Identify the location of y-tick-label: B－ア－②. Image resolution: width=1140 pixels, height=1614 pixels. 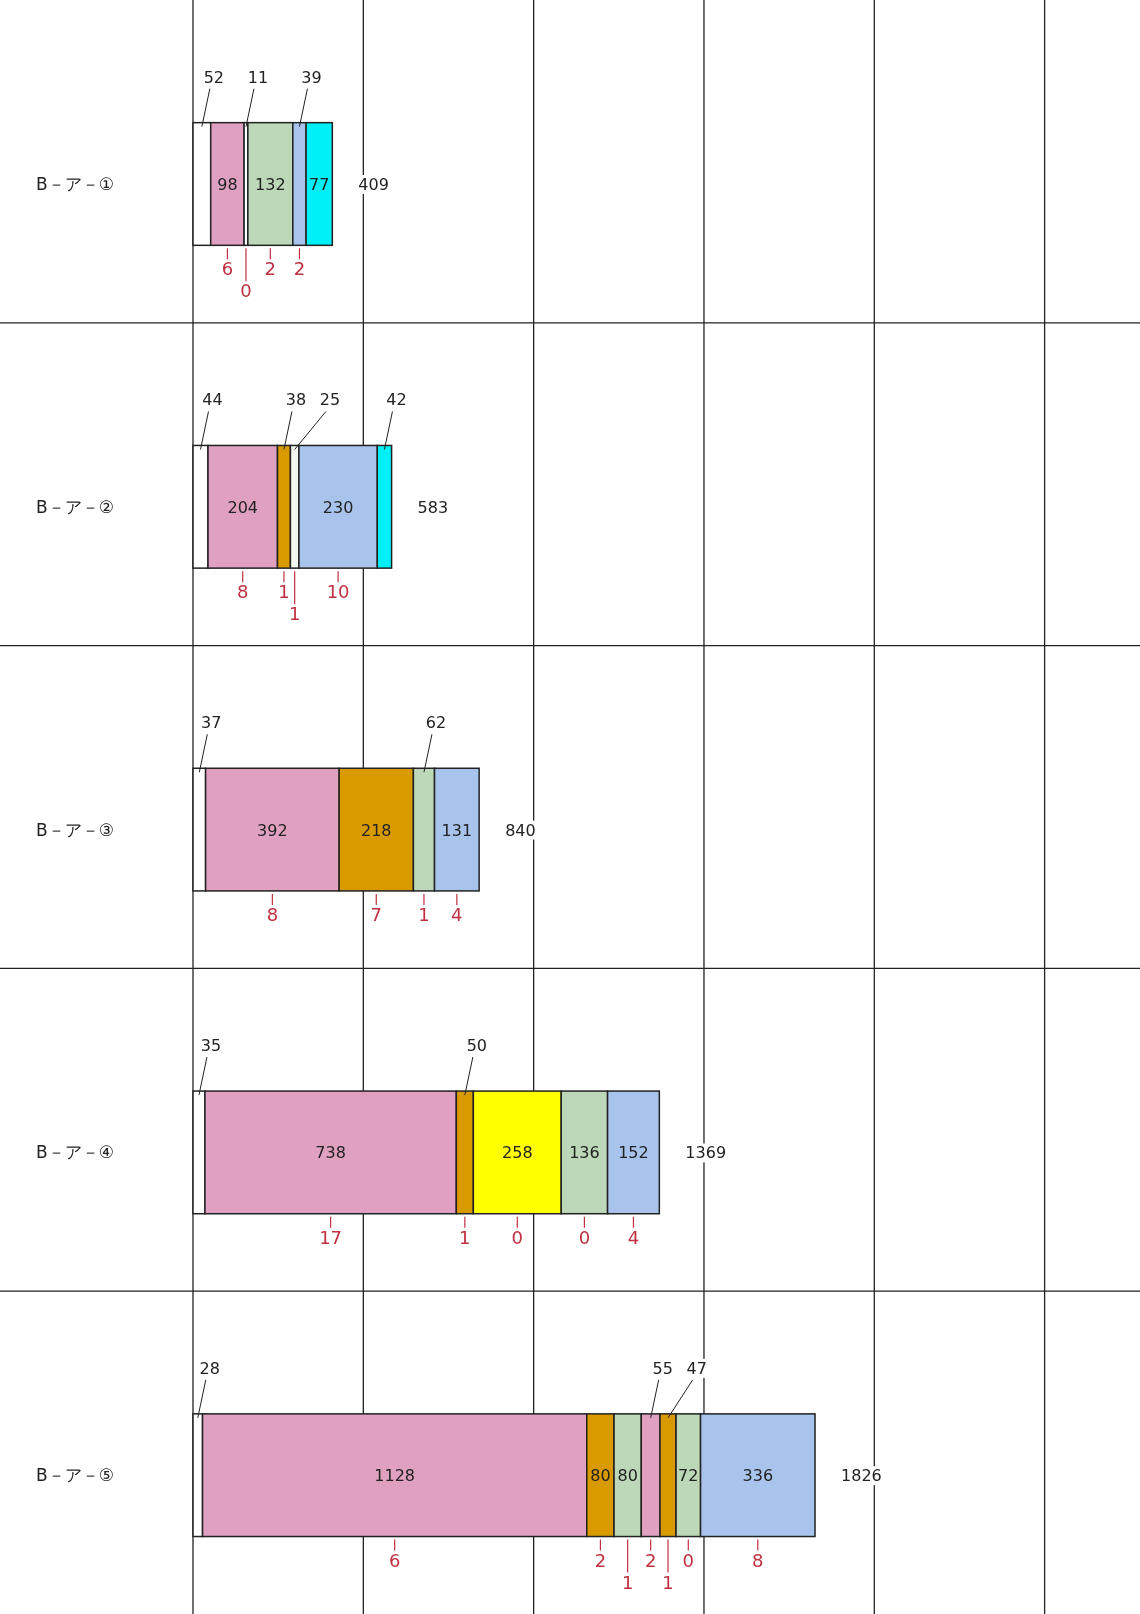
(75, 506).